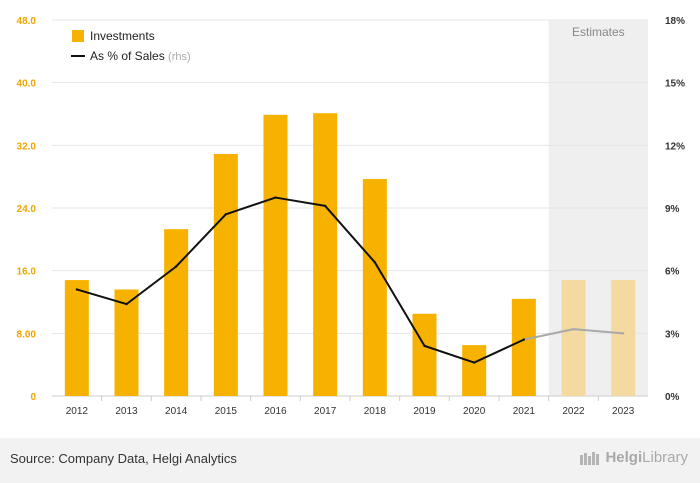 This screenshot has height=483, width=700. Describe the element at coordinates (77, 411) in the screenshot. I see `x-tick-label: 2012` at that location.